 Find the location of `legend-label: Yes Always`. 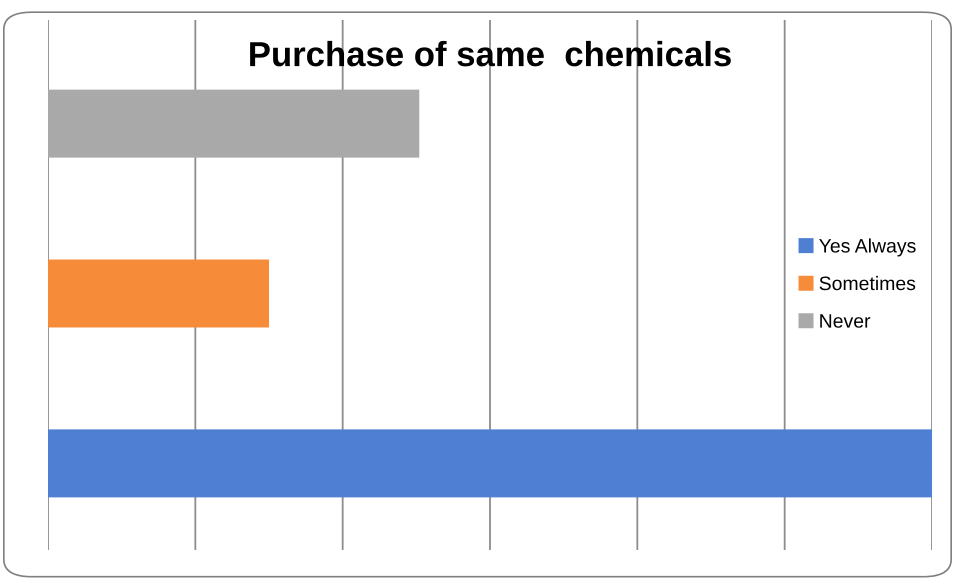

legend-label: Yes Always is located at coordinates (867, 247).